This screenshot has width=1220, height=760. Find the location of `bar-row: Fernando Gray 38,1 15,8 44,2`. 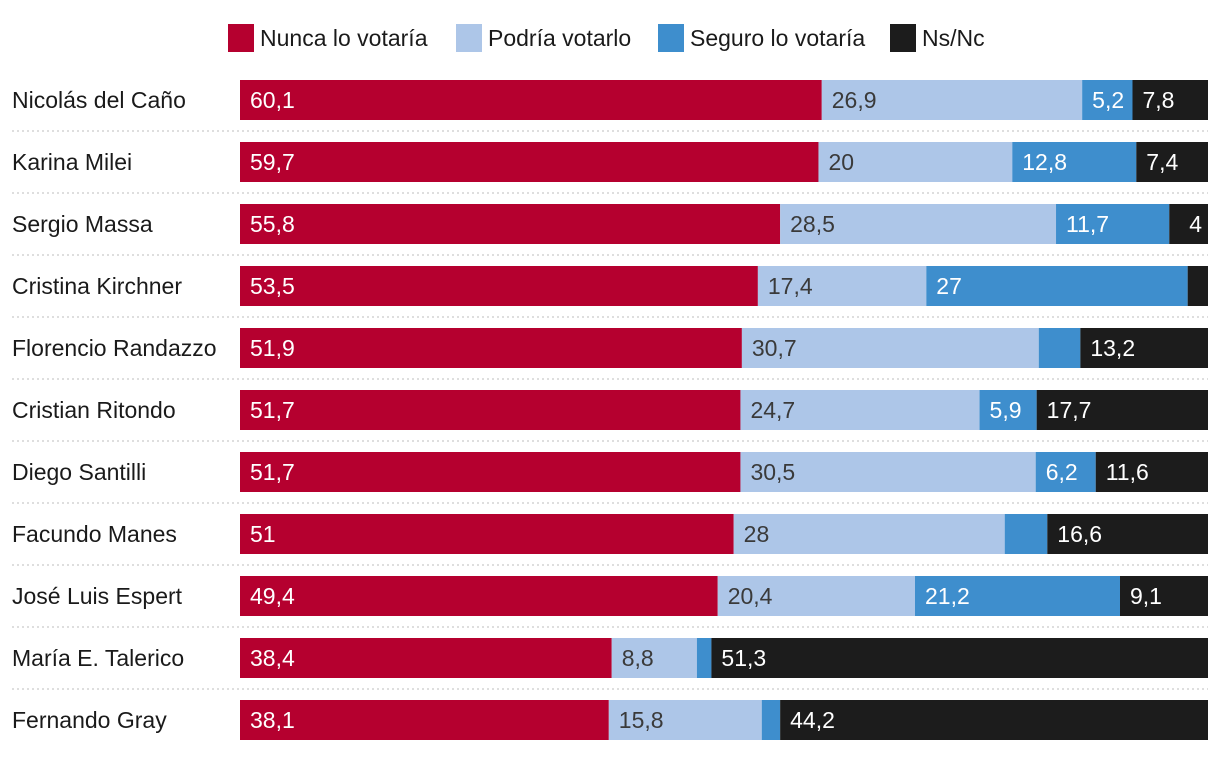

bar-row: Fernando Gray 38,1 15,8 44,2 is located at coordinates (610, 720).